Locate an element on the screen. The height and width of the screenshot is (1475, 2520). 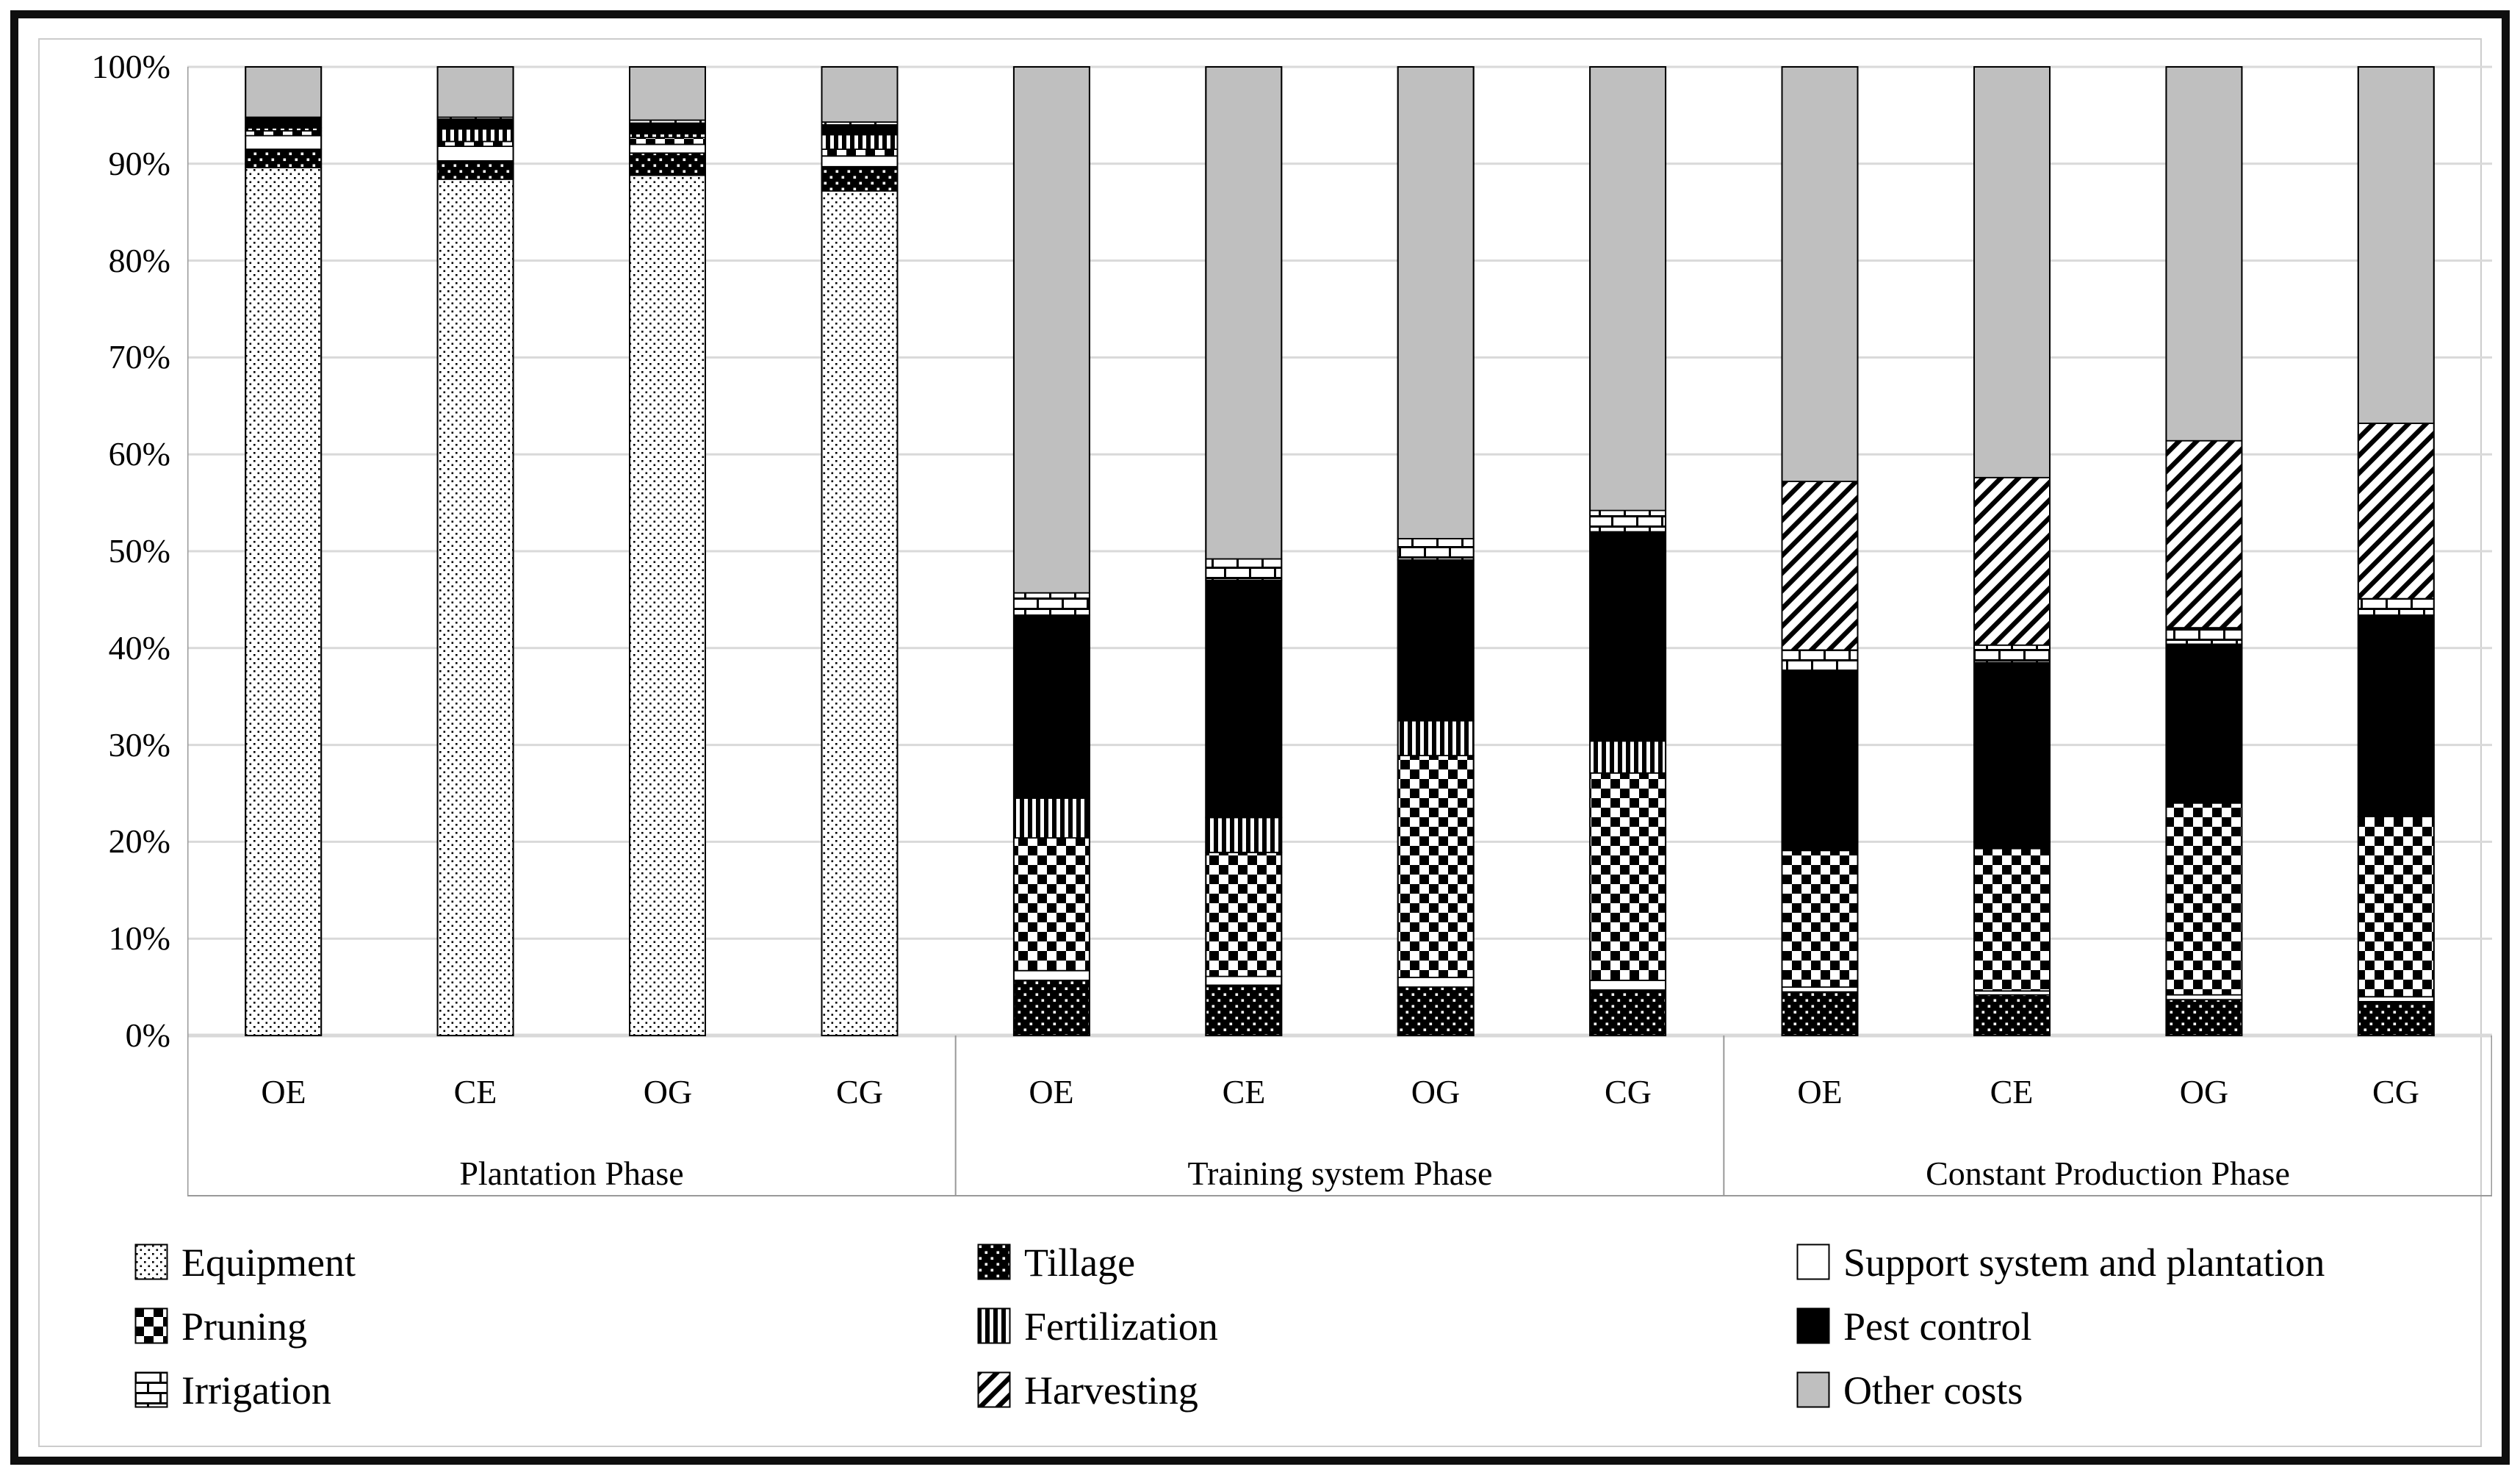
y-tick-label: 90% is located at coordinates (139, 164).